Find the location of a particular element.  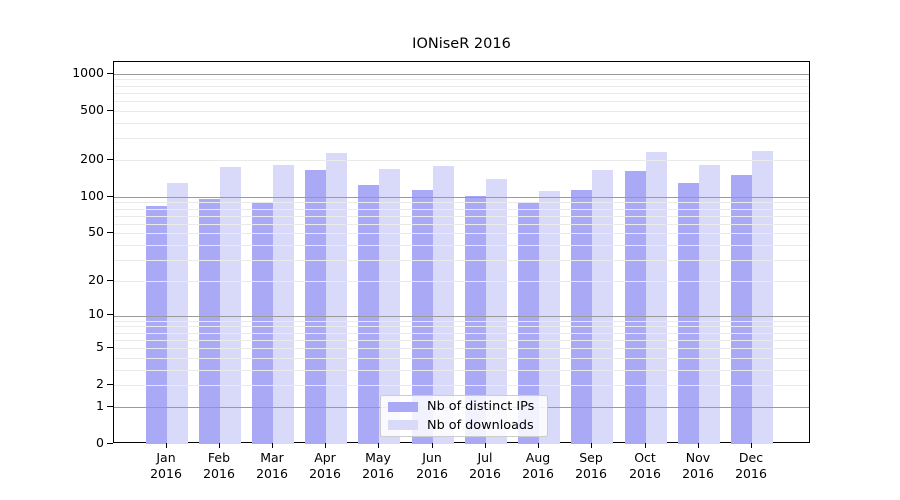

bar-downloads-nov is located at coordinates (709, 304).